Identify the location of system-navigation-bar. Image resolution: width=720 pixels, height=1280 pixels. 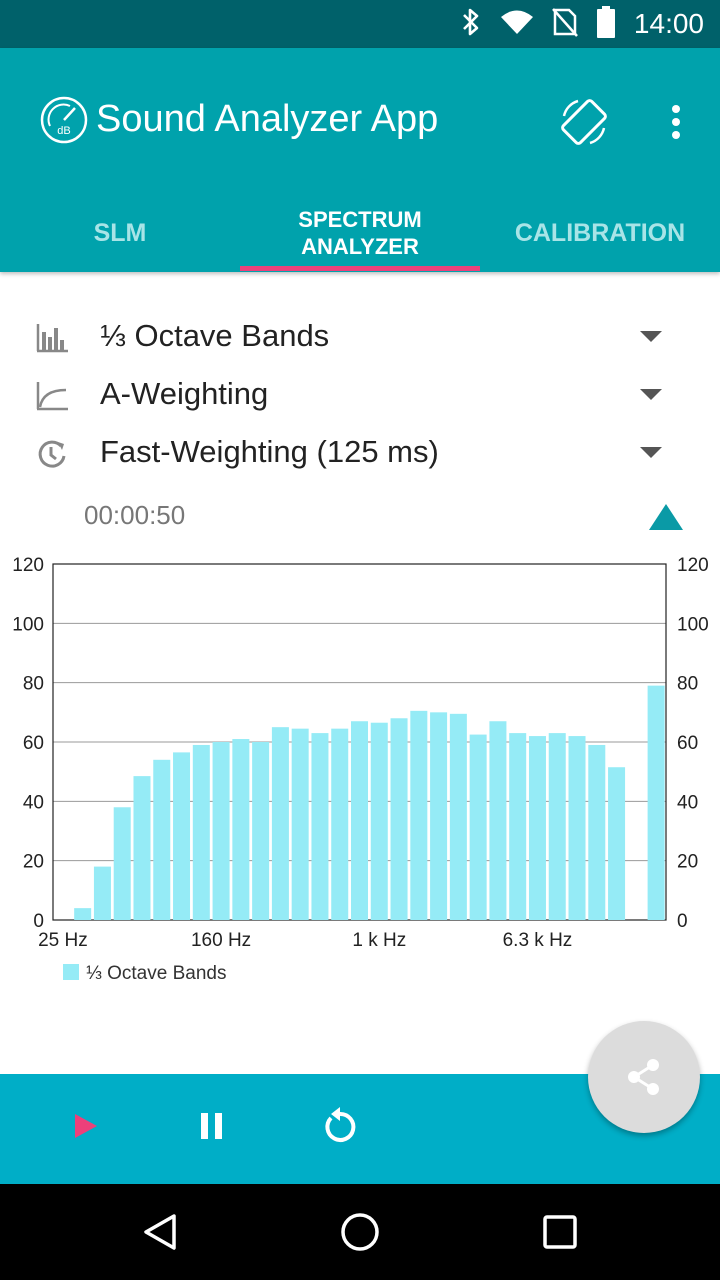
(360, 1232).